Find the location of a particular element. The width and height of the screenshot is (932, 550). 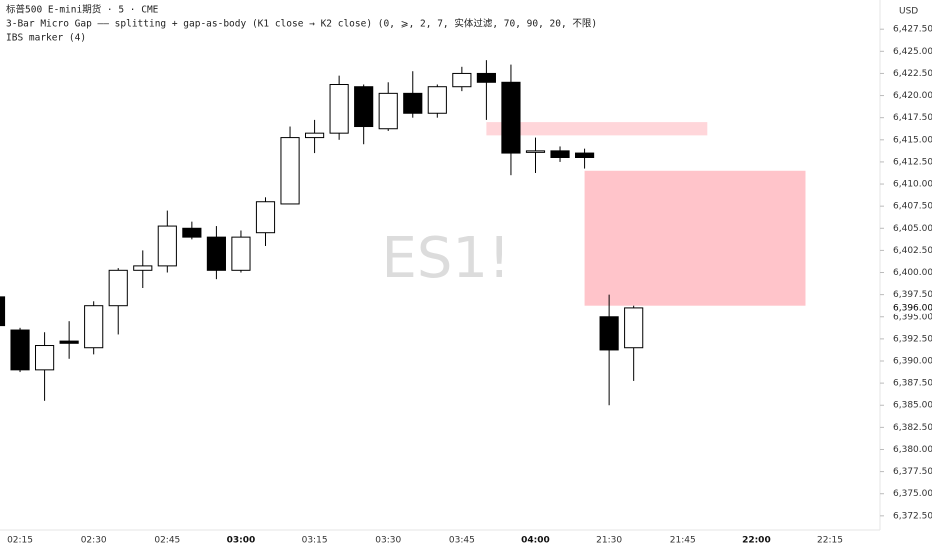

y-tick-label: 6,417.50 is located at coordinates (912, 118).